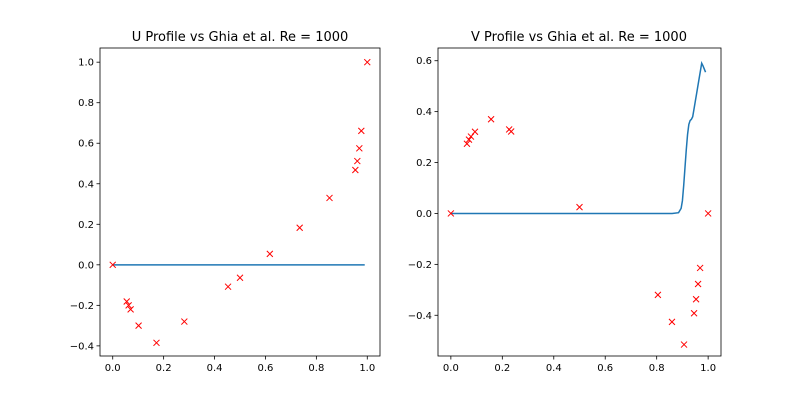 Image resolution: width=800 pixels, height=400 pixels. Describe the element at coordinates (82, 346) in the screenshot. I see `u-y-tick-label-0: −0.4` at that location.